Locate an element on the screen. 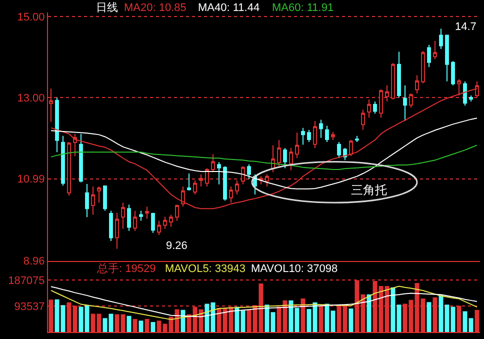 This screenshot has height=339, width=484. annotation: 三角托 is located at coordinates (369, 190).